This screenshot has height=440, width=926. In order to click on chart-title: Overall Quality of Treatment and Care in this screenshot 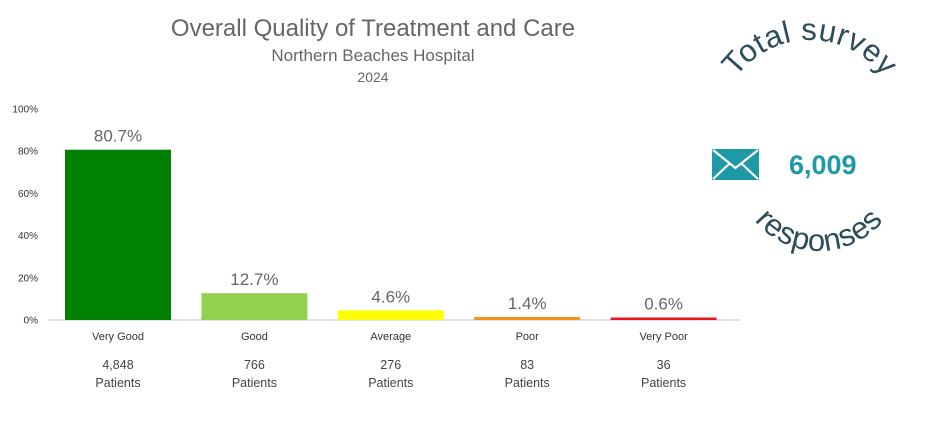, I will do `click(373, 28)`.